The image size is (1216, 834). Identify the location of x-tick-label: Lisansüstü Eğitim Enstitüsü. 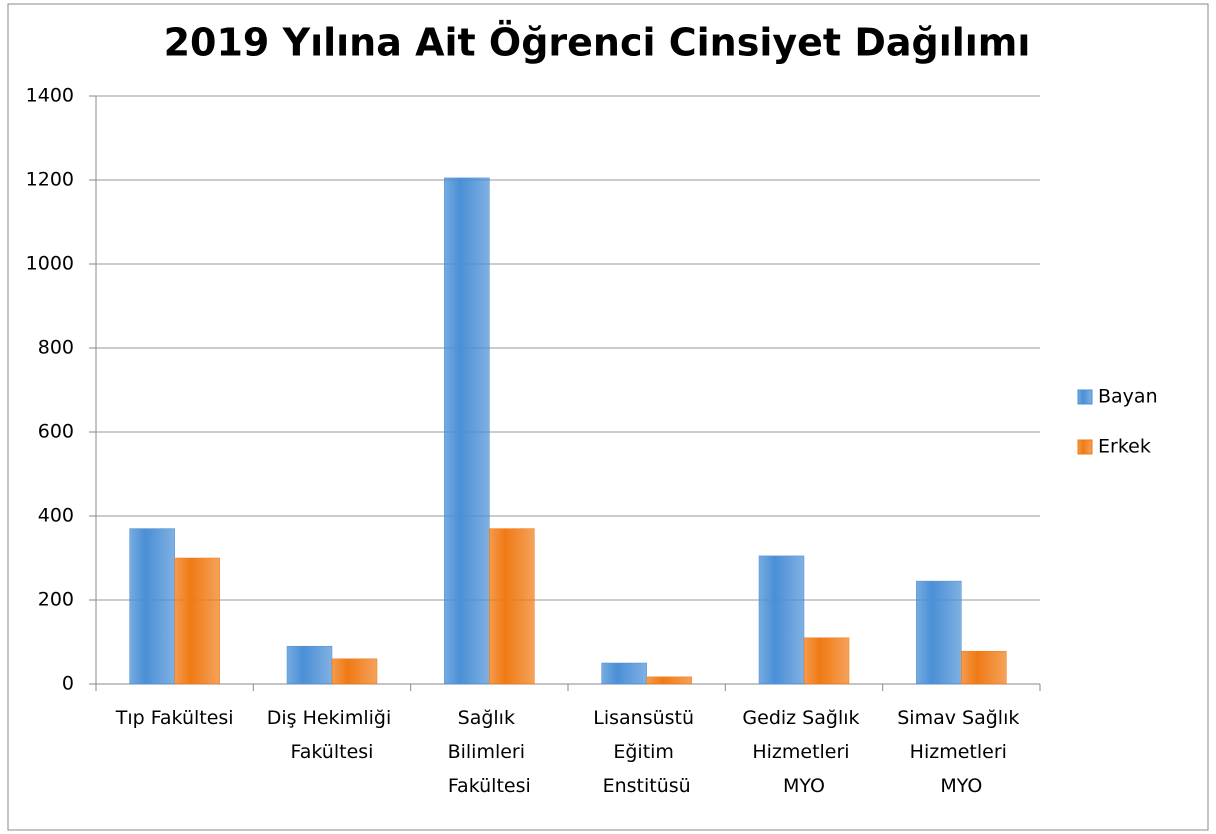
(646, 752).